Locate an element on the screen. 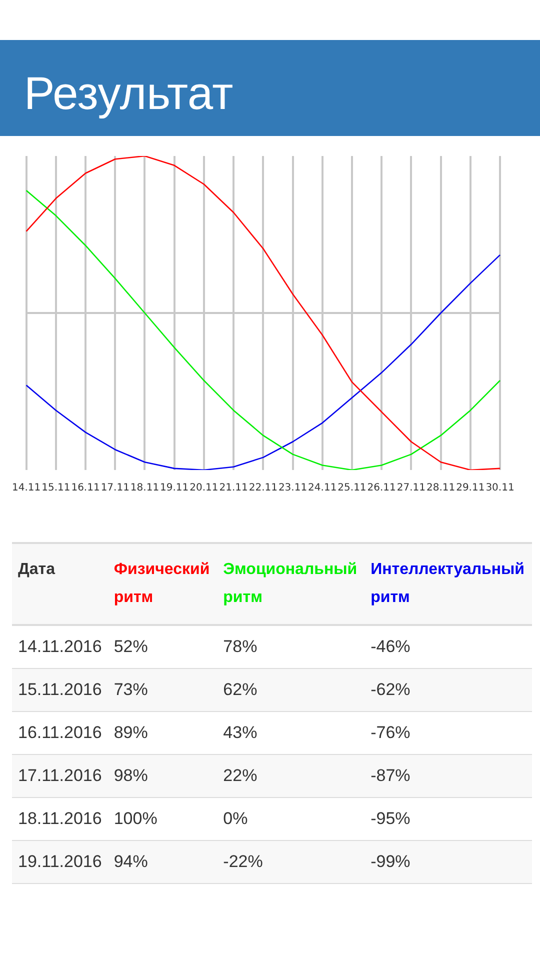  x-tick-label: 28.11 is located at coordinates (441, 488).